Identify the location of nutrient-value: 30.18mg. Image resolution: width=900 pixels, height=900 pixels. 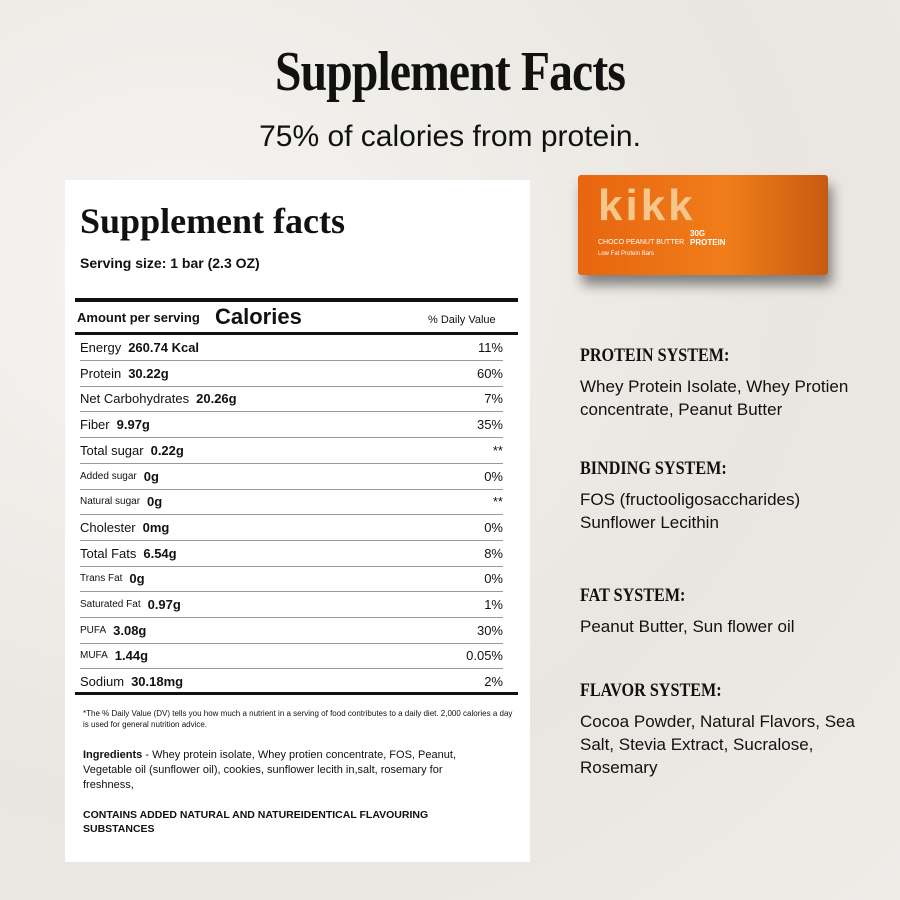
(157, 682).